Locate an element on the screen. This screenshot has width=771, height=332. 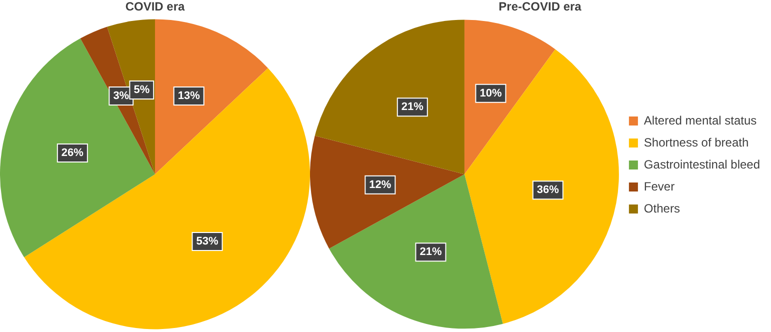
legend-label: Fever is located at coordinates (659, 186).